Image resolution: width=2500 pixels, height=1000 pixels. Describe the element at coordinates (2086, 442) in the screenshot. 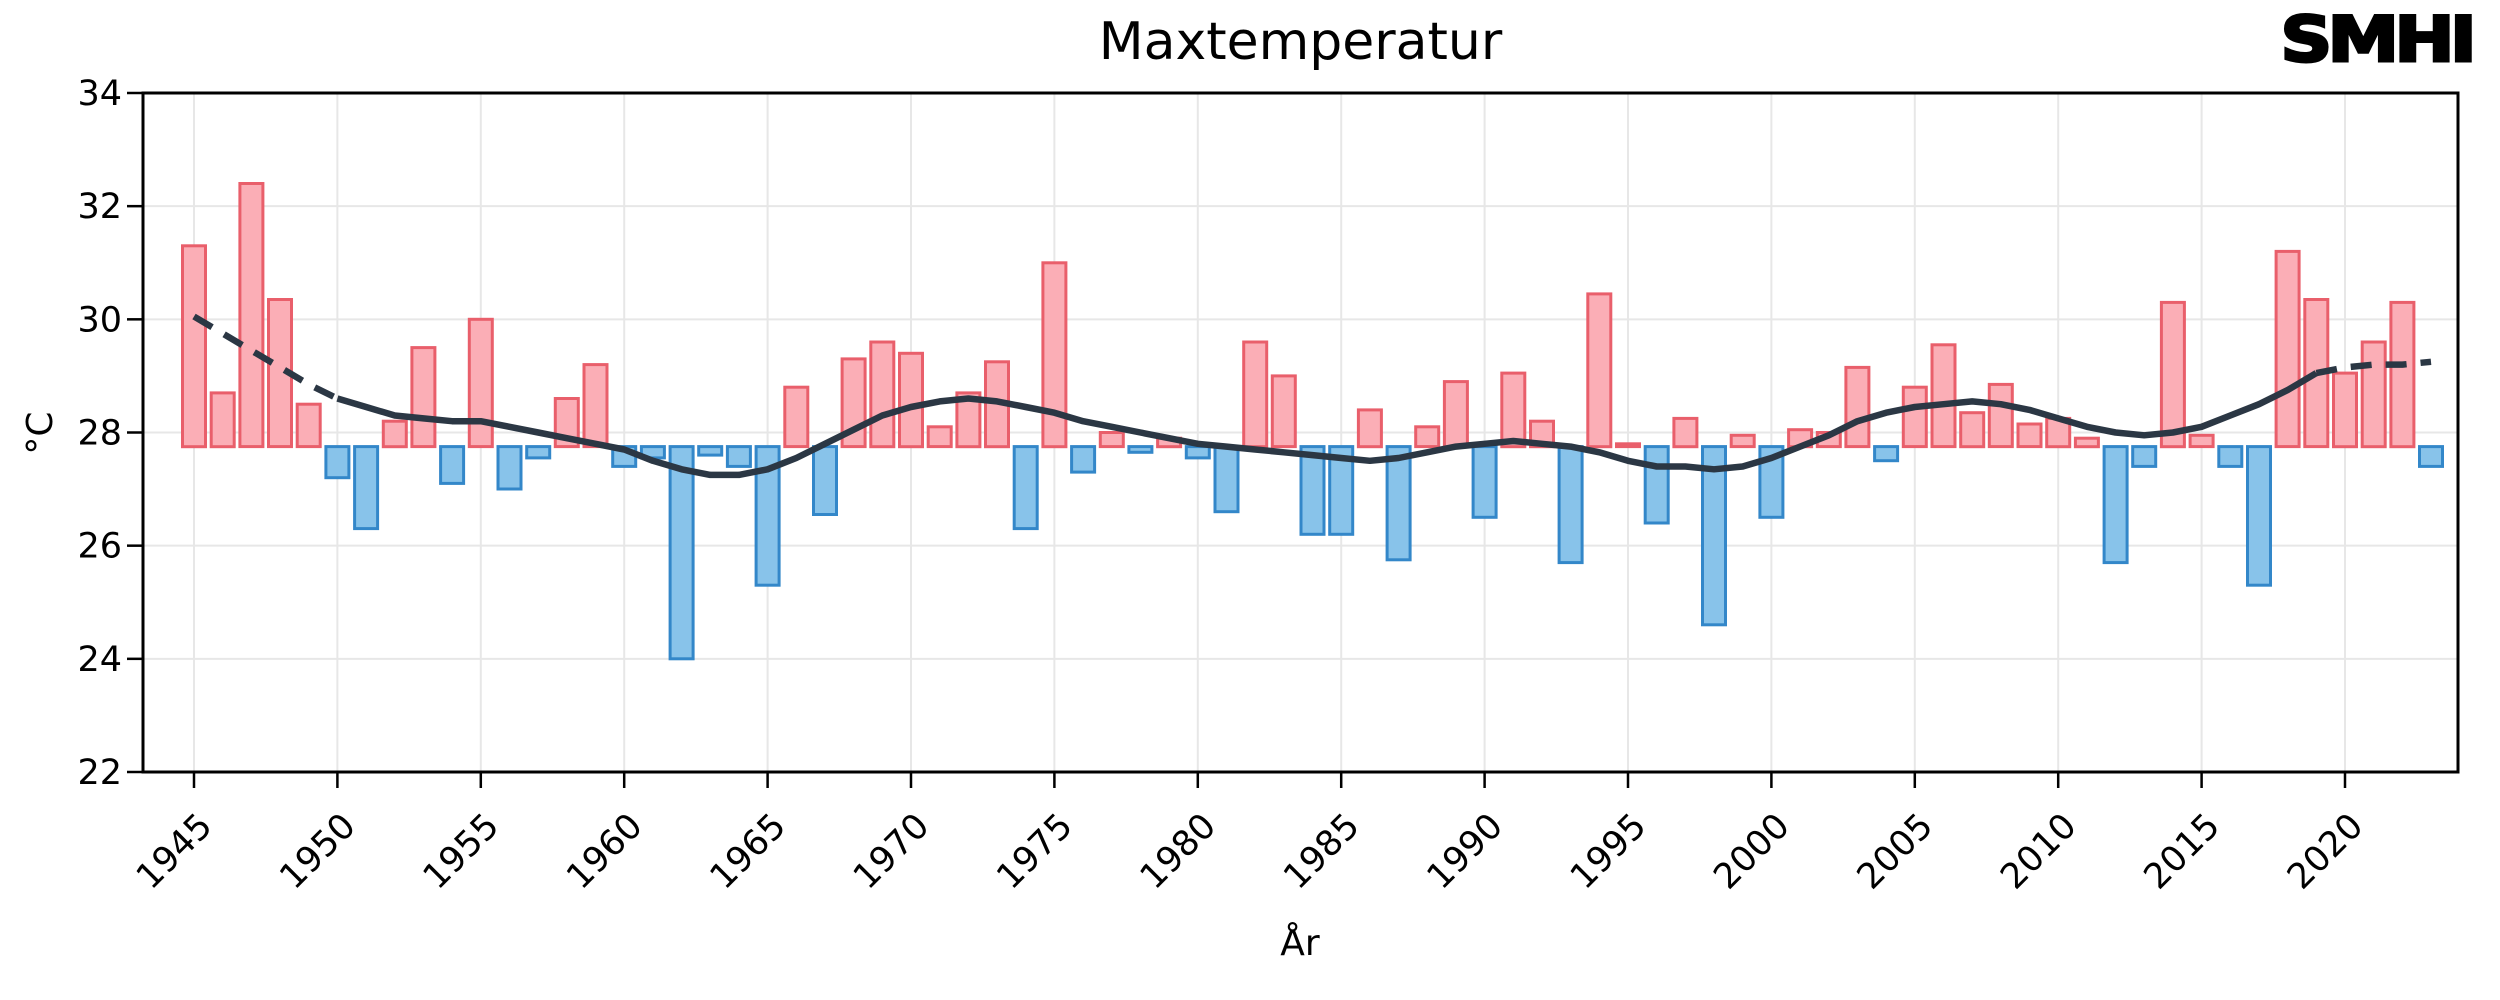

I see `bar-2011` at that location.